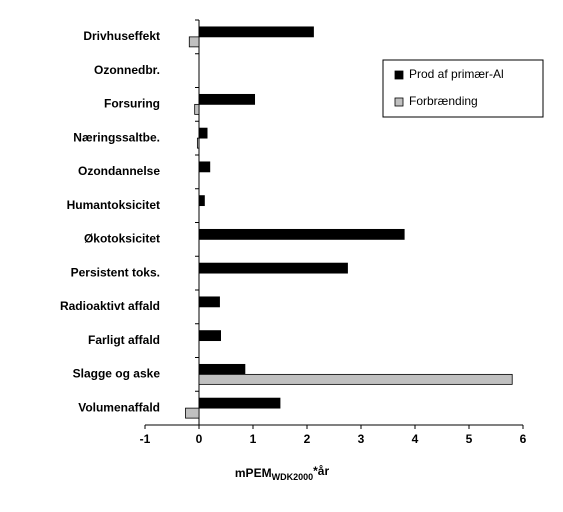 This screenshot has height=512, width=563. Describe the element at coordinates (110, 306) in the screenshot. I see `y-tick-label: Radioaktivt affald` at that location.